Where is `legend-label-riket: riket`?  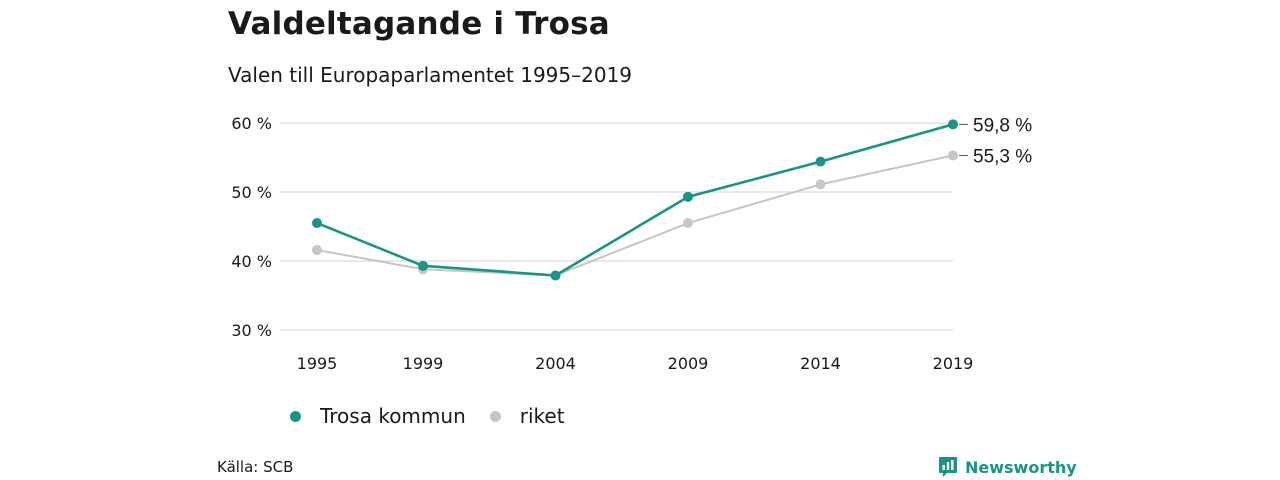
legend-label-riket: riket is located at coordinates (542, 416).